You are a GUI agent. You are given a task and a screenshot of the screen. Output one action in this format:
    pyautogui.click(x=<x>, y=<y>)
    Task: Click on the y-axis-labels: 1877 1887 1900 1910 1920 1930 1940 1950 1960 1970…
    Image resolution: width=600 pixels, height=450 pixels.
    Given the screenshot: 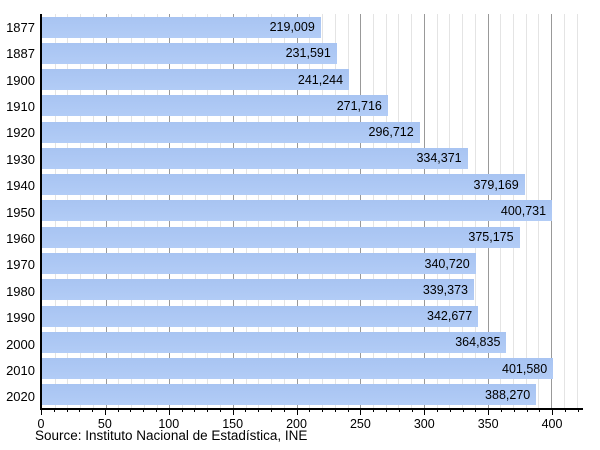 What is the action you would take?
    pyautogui.click(x=17, y=212)
    